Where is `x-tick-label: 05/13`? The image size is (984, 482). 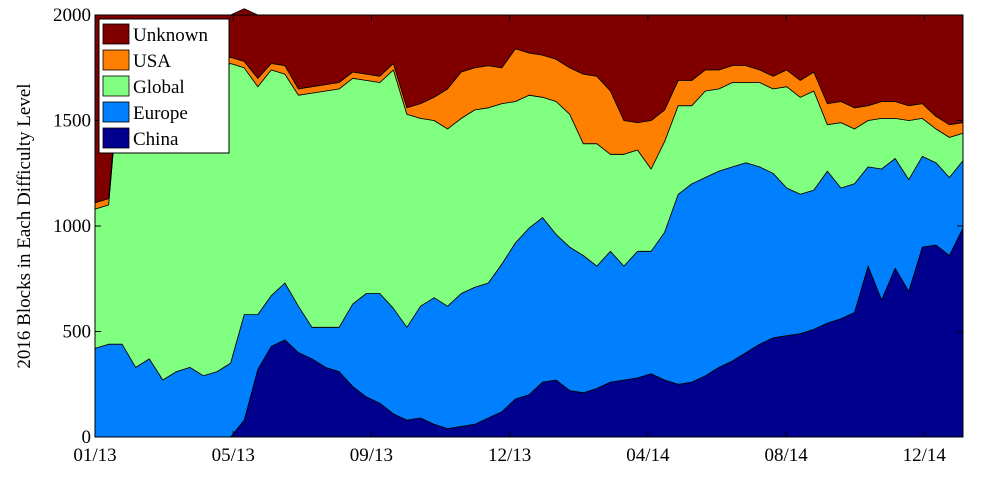 x-tick-label: 05/13 is located at coordinates (233, 455).